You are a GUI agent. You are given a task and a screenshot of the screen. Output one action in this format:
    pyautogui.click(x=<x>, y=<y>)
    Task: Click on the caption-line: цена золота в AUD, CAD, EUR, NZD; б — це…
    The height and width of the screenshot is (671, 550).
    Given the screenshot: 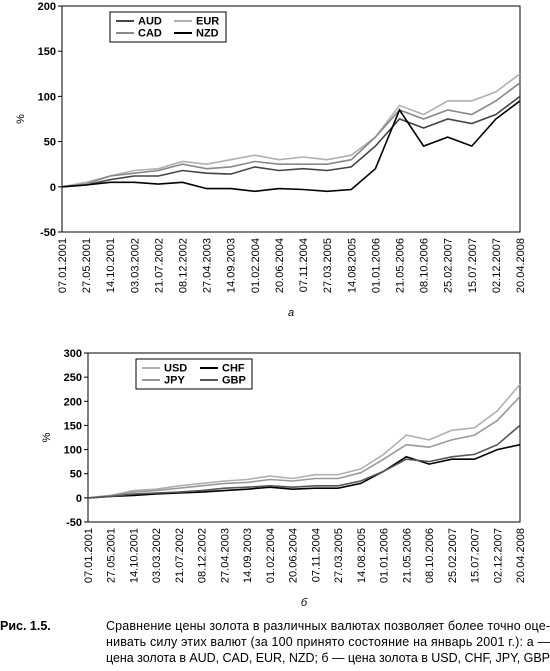 What is the action you would take?
    pyautogui.click(x=328, y=658)
    